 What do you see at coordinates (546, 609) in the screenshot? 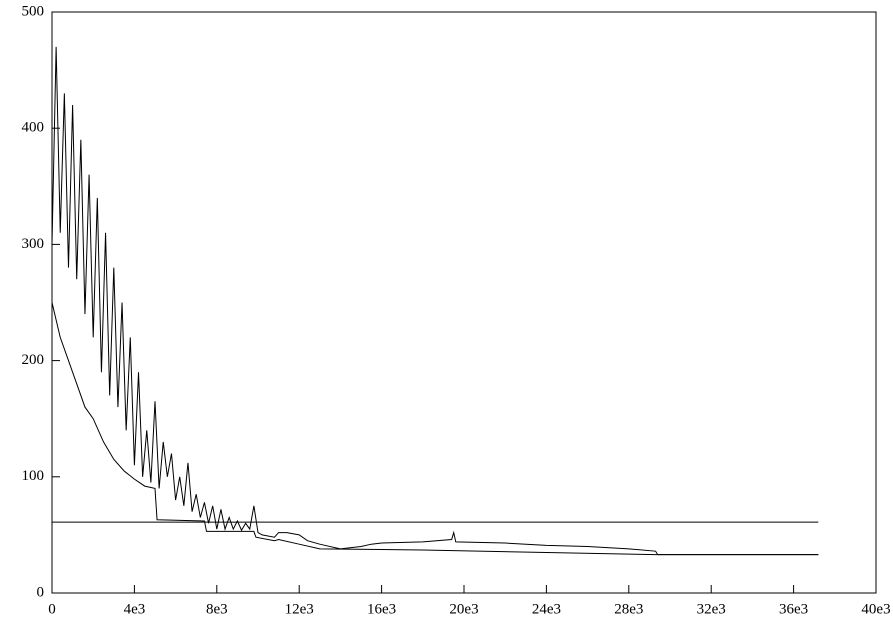
I see `x-tick-label: 24e3` at bounding box center [546, 609].